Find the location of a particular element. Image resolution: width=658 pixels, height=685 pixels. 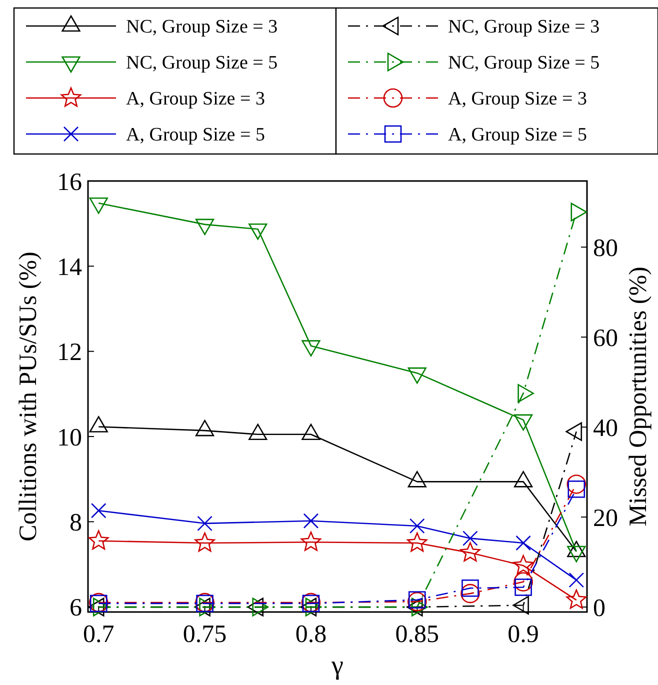

y2-tick-label: 20 is located at coordinates (605, 518).